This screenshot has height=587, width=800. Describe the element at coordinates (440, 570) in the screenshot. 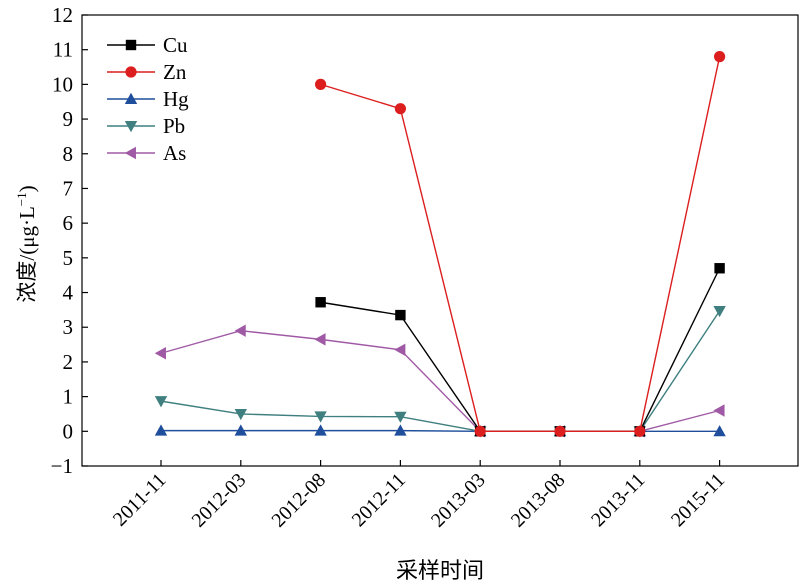

I see `x-axis-title: 采样时间` at that location.